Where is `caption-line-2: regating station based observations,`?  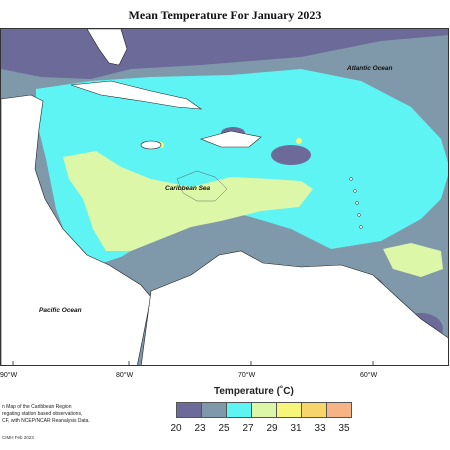
caption-line-2: regating station based observations, is located at coordinates (42, 414).